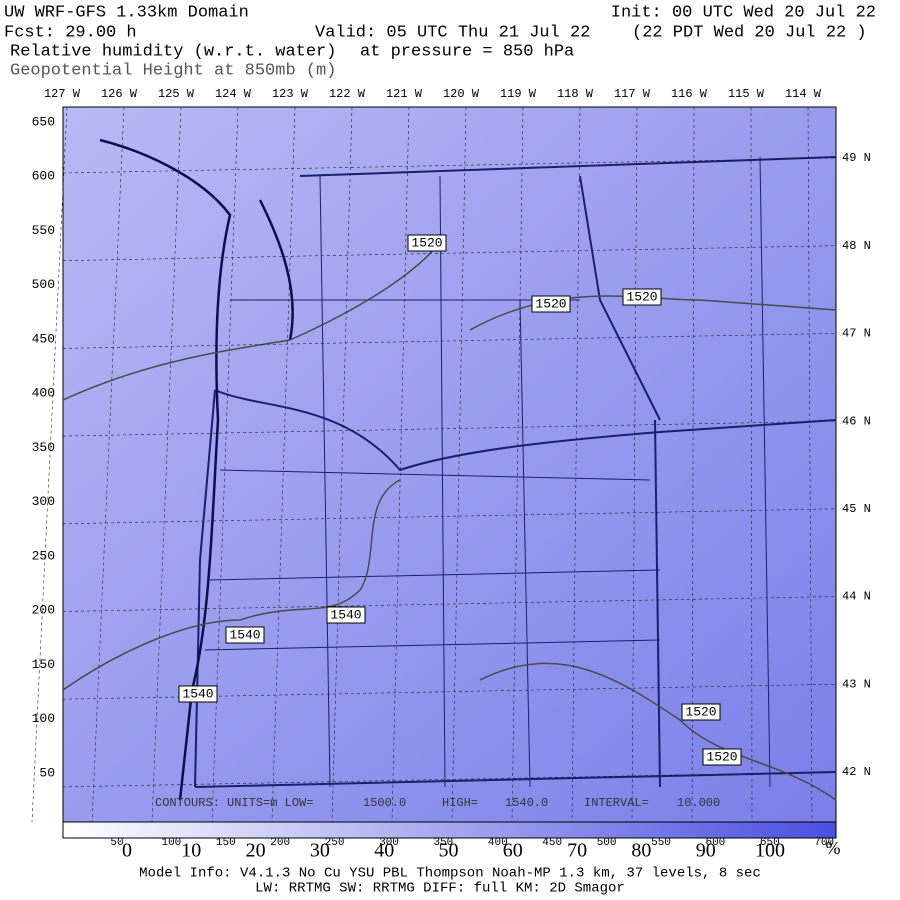 This screenshot has height=900, width=900. I want to click on grid-label: 150, so click(43, 664).